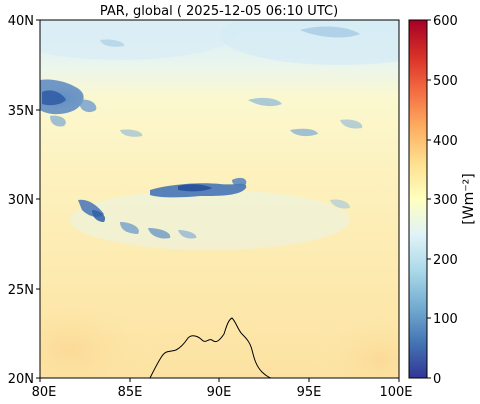 The width and height of the screenshot is (480, 404). Describe the element at coordinates (437, 379) in the screenshot. I see `colorbar-tick-label: 0` at that location.